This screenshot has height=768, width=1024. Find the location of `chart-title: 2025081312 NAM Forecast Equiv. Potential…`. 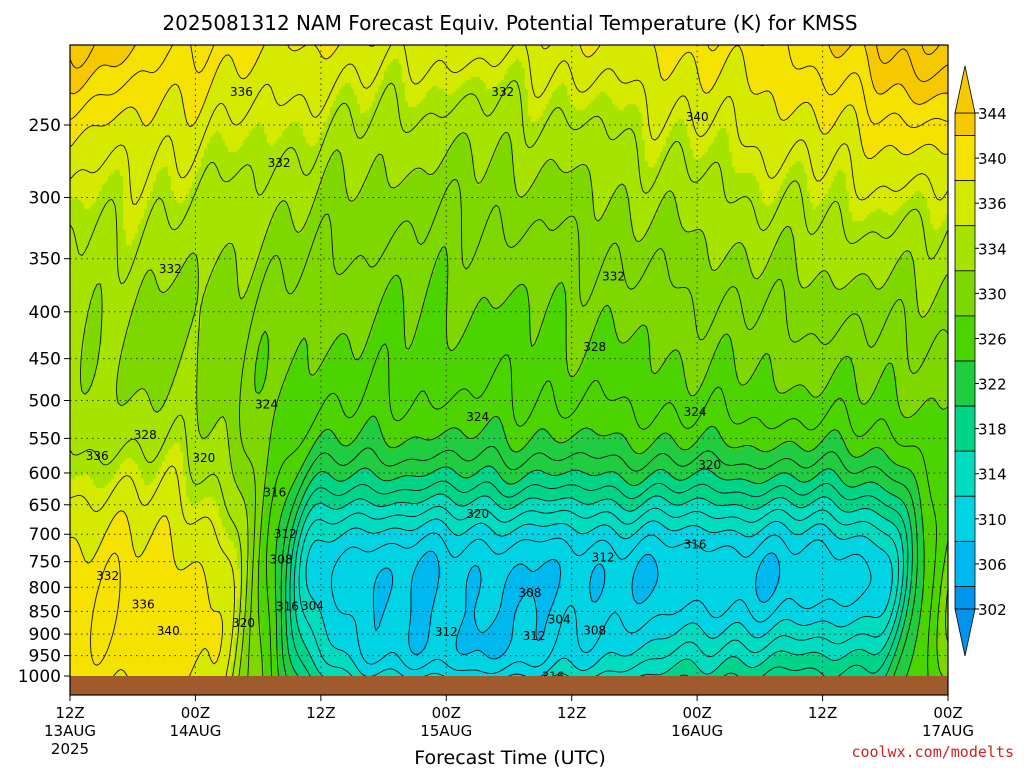

chart-title: 2025081312 NAM Forecast Equiv. Potential… is located at coordinates (509, 23).